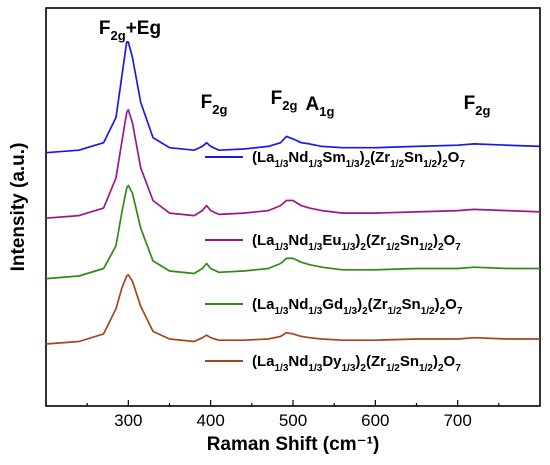  I want to click on legend-label-2: (La1/3Nd1/3Eu1/3)2(Zr1/2Sn1/2)2O7, so click(356, 242).